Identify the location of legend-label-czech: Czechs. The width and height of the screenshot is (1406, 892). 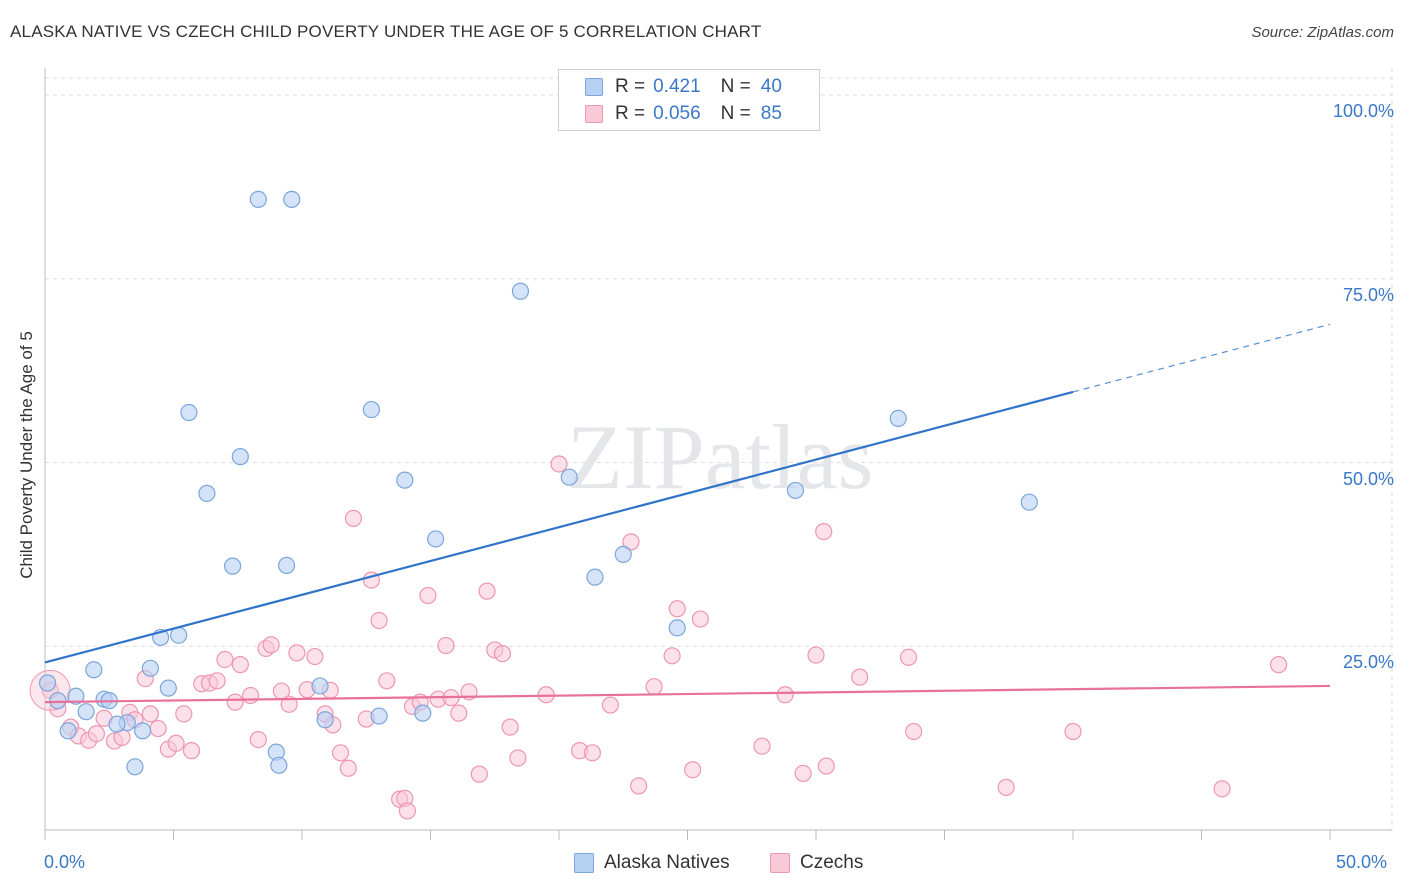
(832, 862).